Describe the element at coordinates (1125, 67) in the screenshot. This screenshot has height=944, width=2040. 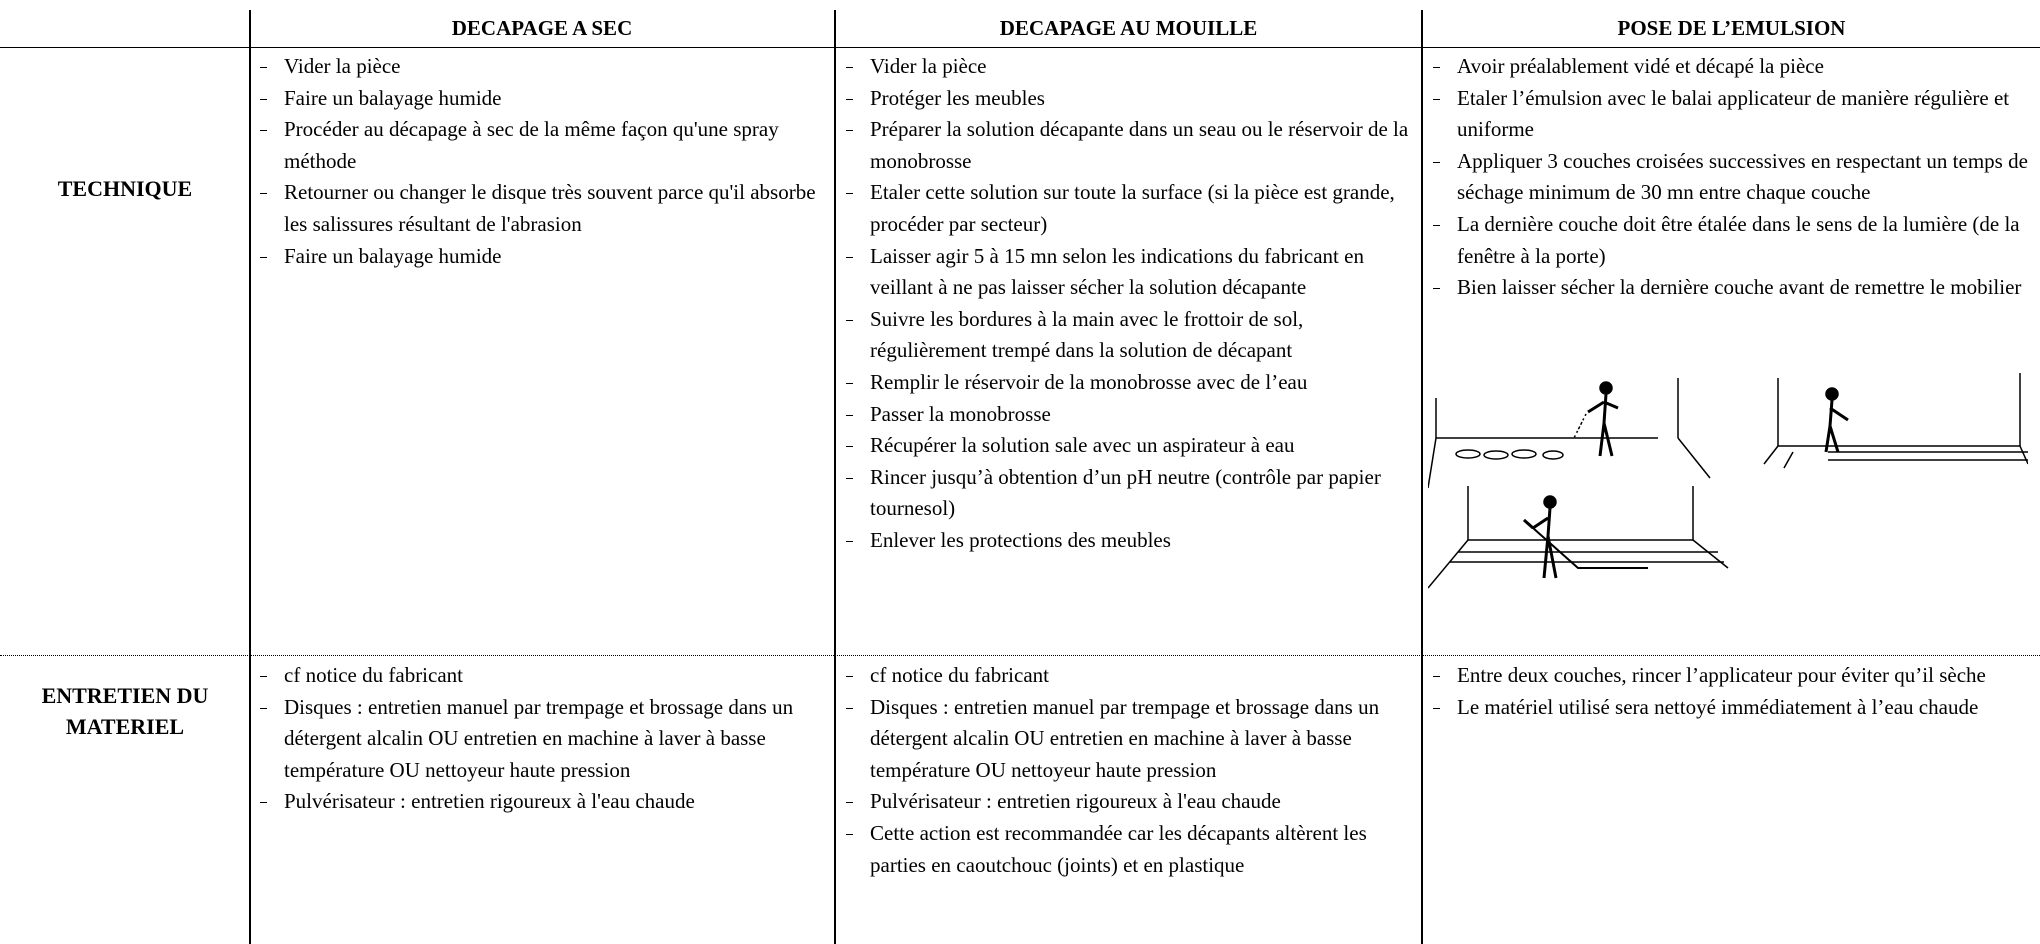
I see `list-item: Vider la pièce` at that location.